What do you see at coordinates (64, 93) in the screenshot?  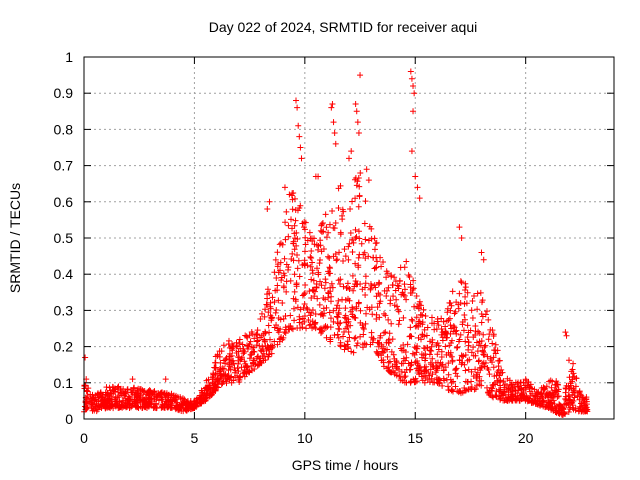 I see `y-tick-label: 0.9` at bounding box center [64, 93].